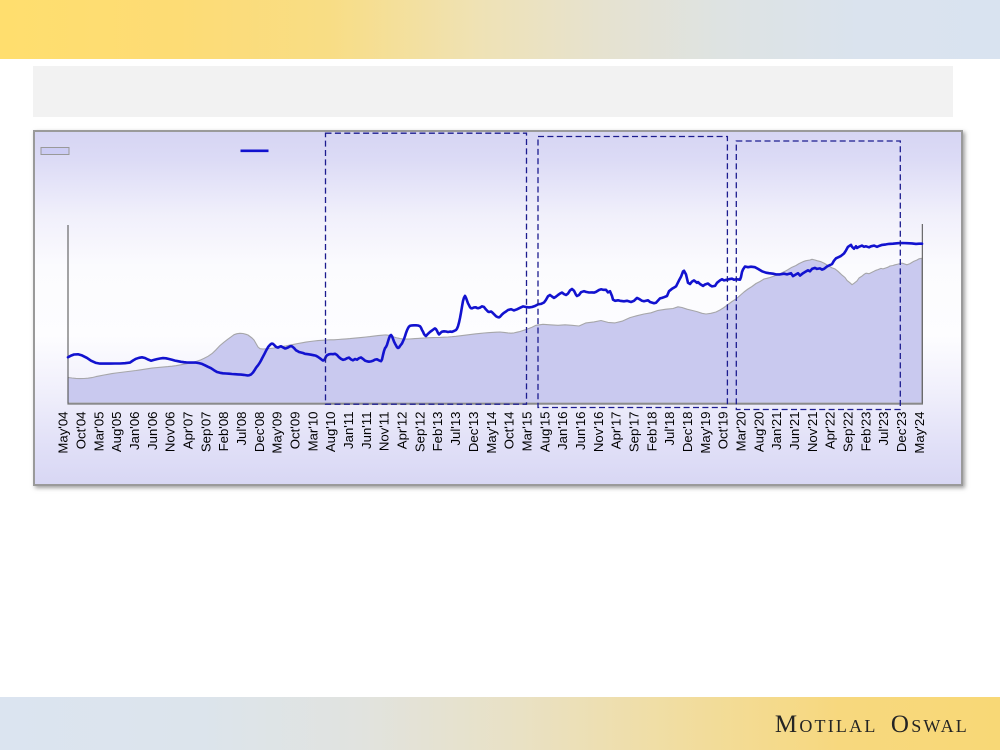 Image resolution: width=1000 pixels, height=750 pixels. Describe the element at coordinates (259, 432) in the screenshot. I see `svg-text: Dec'08` at that location.